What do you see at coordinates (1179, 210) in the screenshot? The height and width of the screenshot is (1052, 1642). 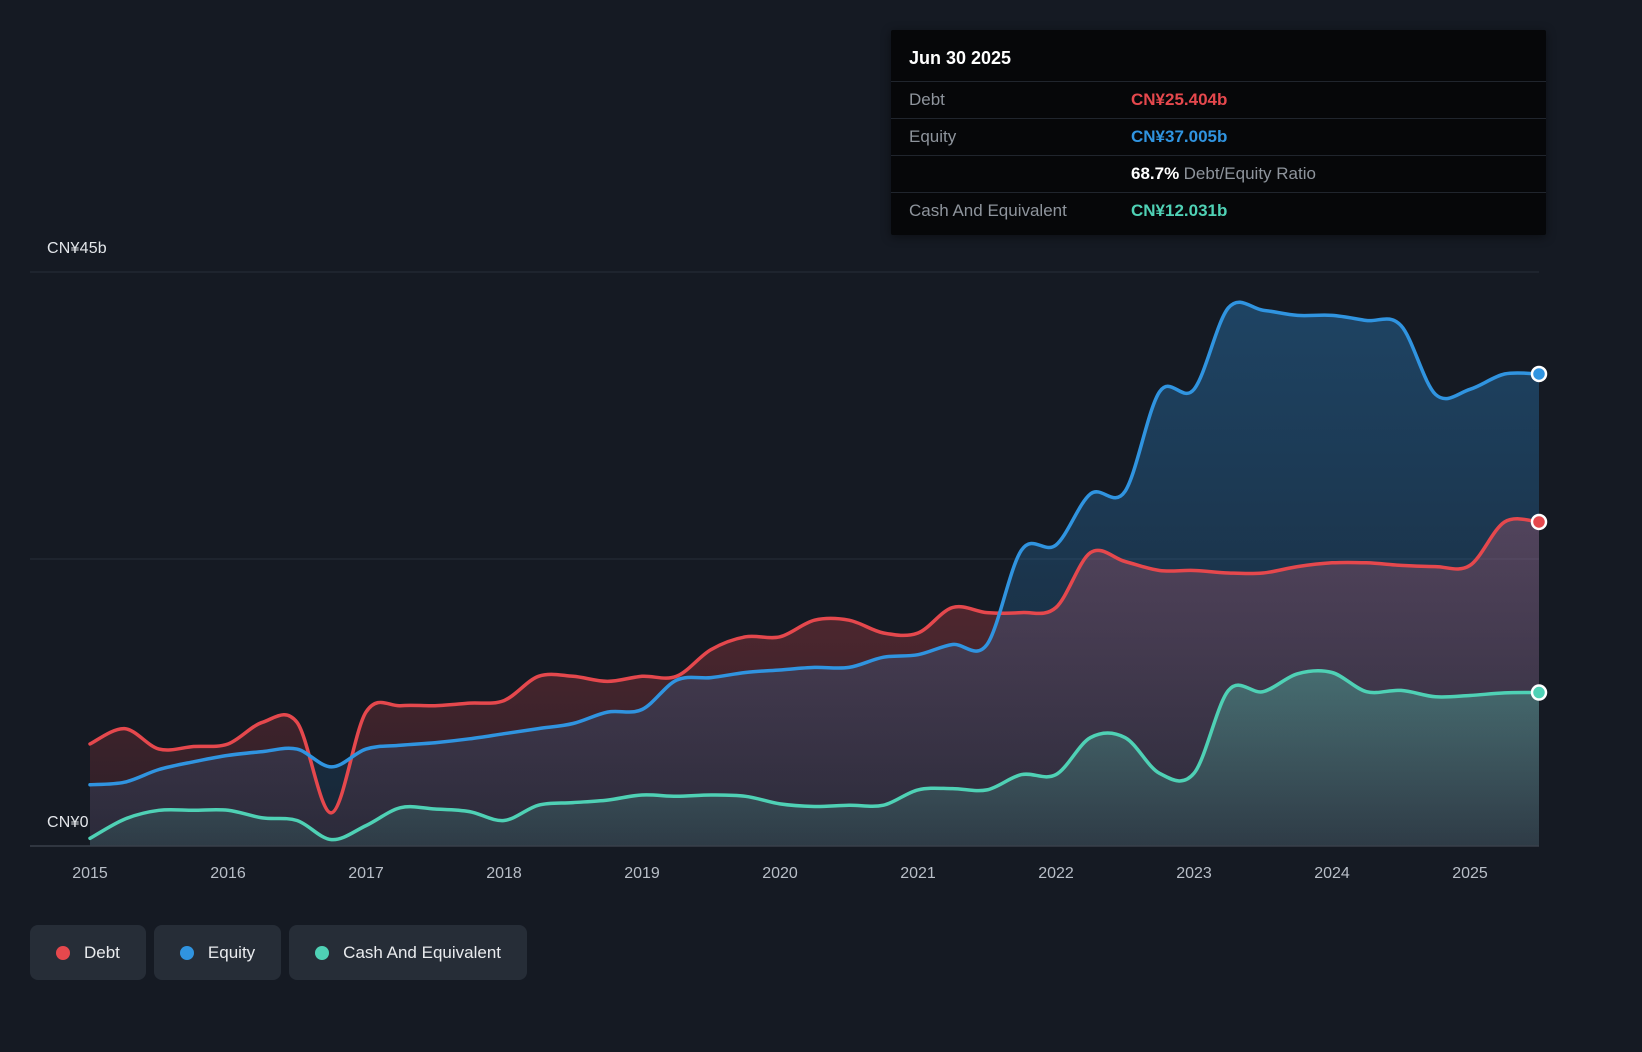 I see `tooltip-cash-value: CN¥12.031b` at bounding box center [1179, 210].